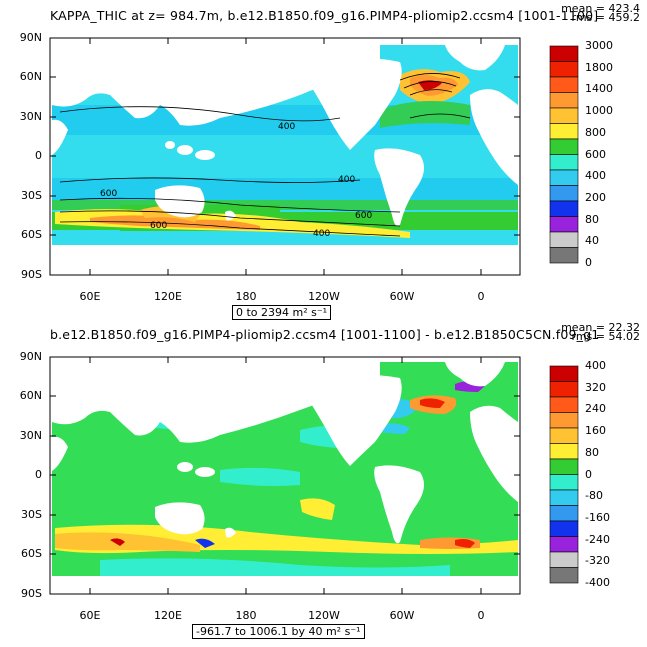  What do you see at coordinates (30, 116) in the screenshot?
I see `top-lat-label: 30N` at bounding box center [30, 116].